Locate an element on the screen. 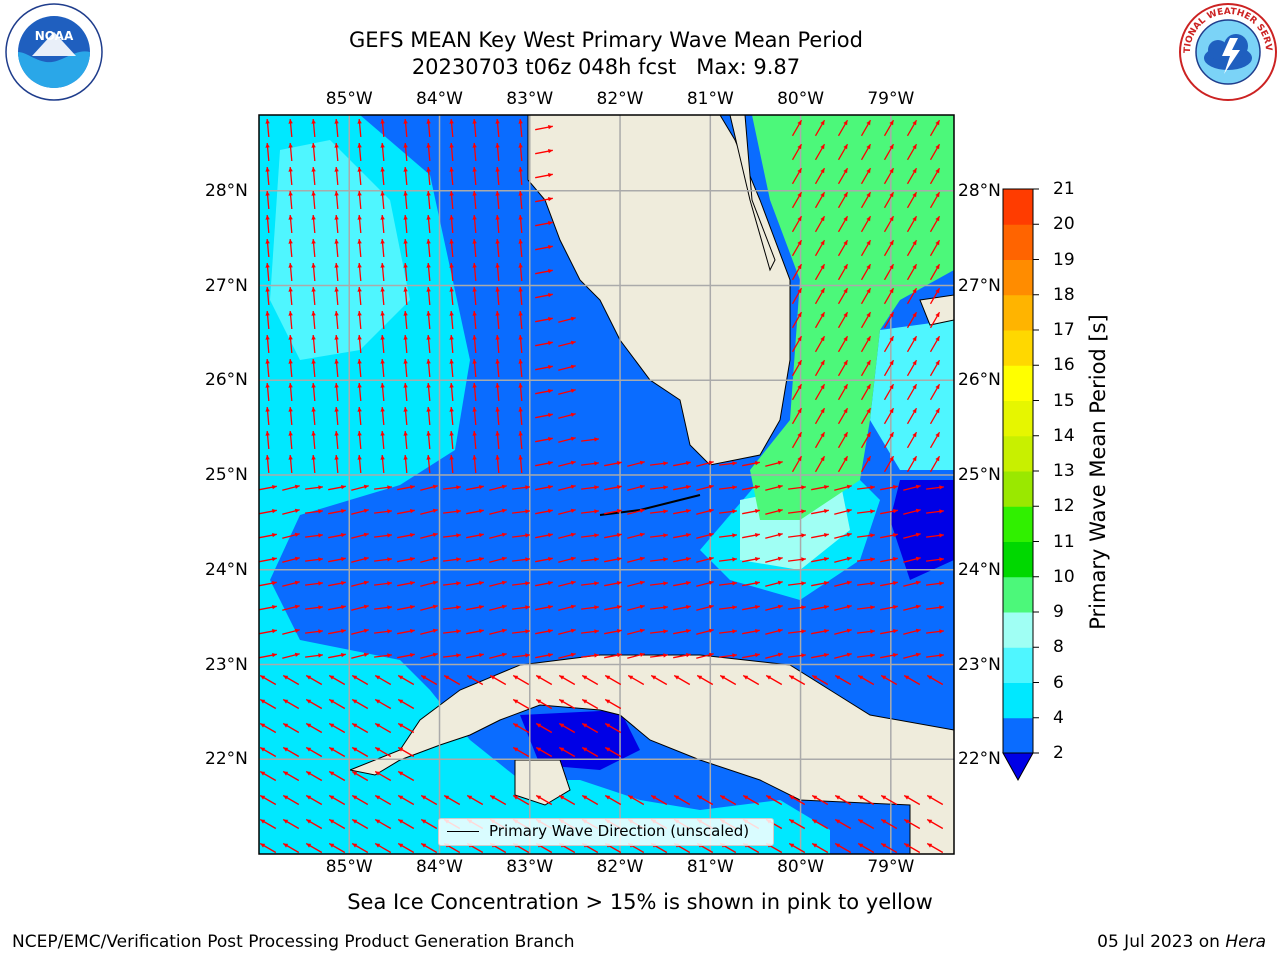  colorbar-tick-label: 14 is located at coordinates (1064, 435).